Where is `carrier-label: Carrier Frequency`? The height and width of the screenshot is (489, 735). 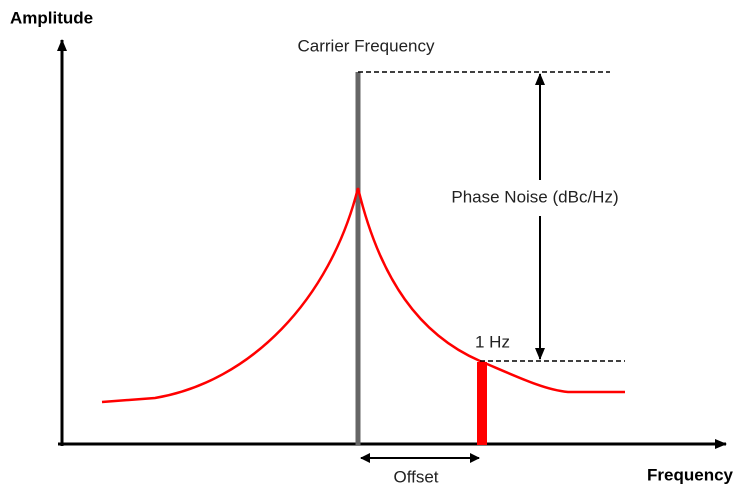 carrier-label: Carrier Frequency is located at coordinates (366, 45).